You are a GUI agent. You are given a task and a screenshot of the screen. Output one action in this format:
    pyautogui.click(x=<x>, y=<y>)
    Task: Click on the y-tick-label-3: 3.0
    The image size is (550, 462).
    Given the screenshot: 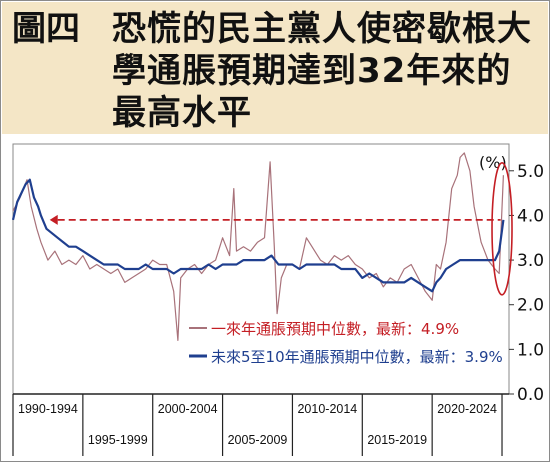 What is the action you would take?
    pyautogui.click(x=530, y=261)
    